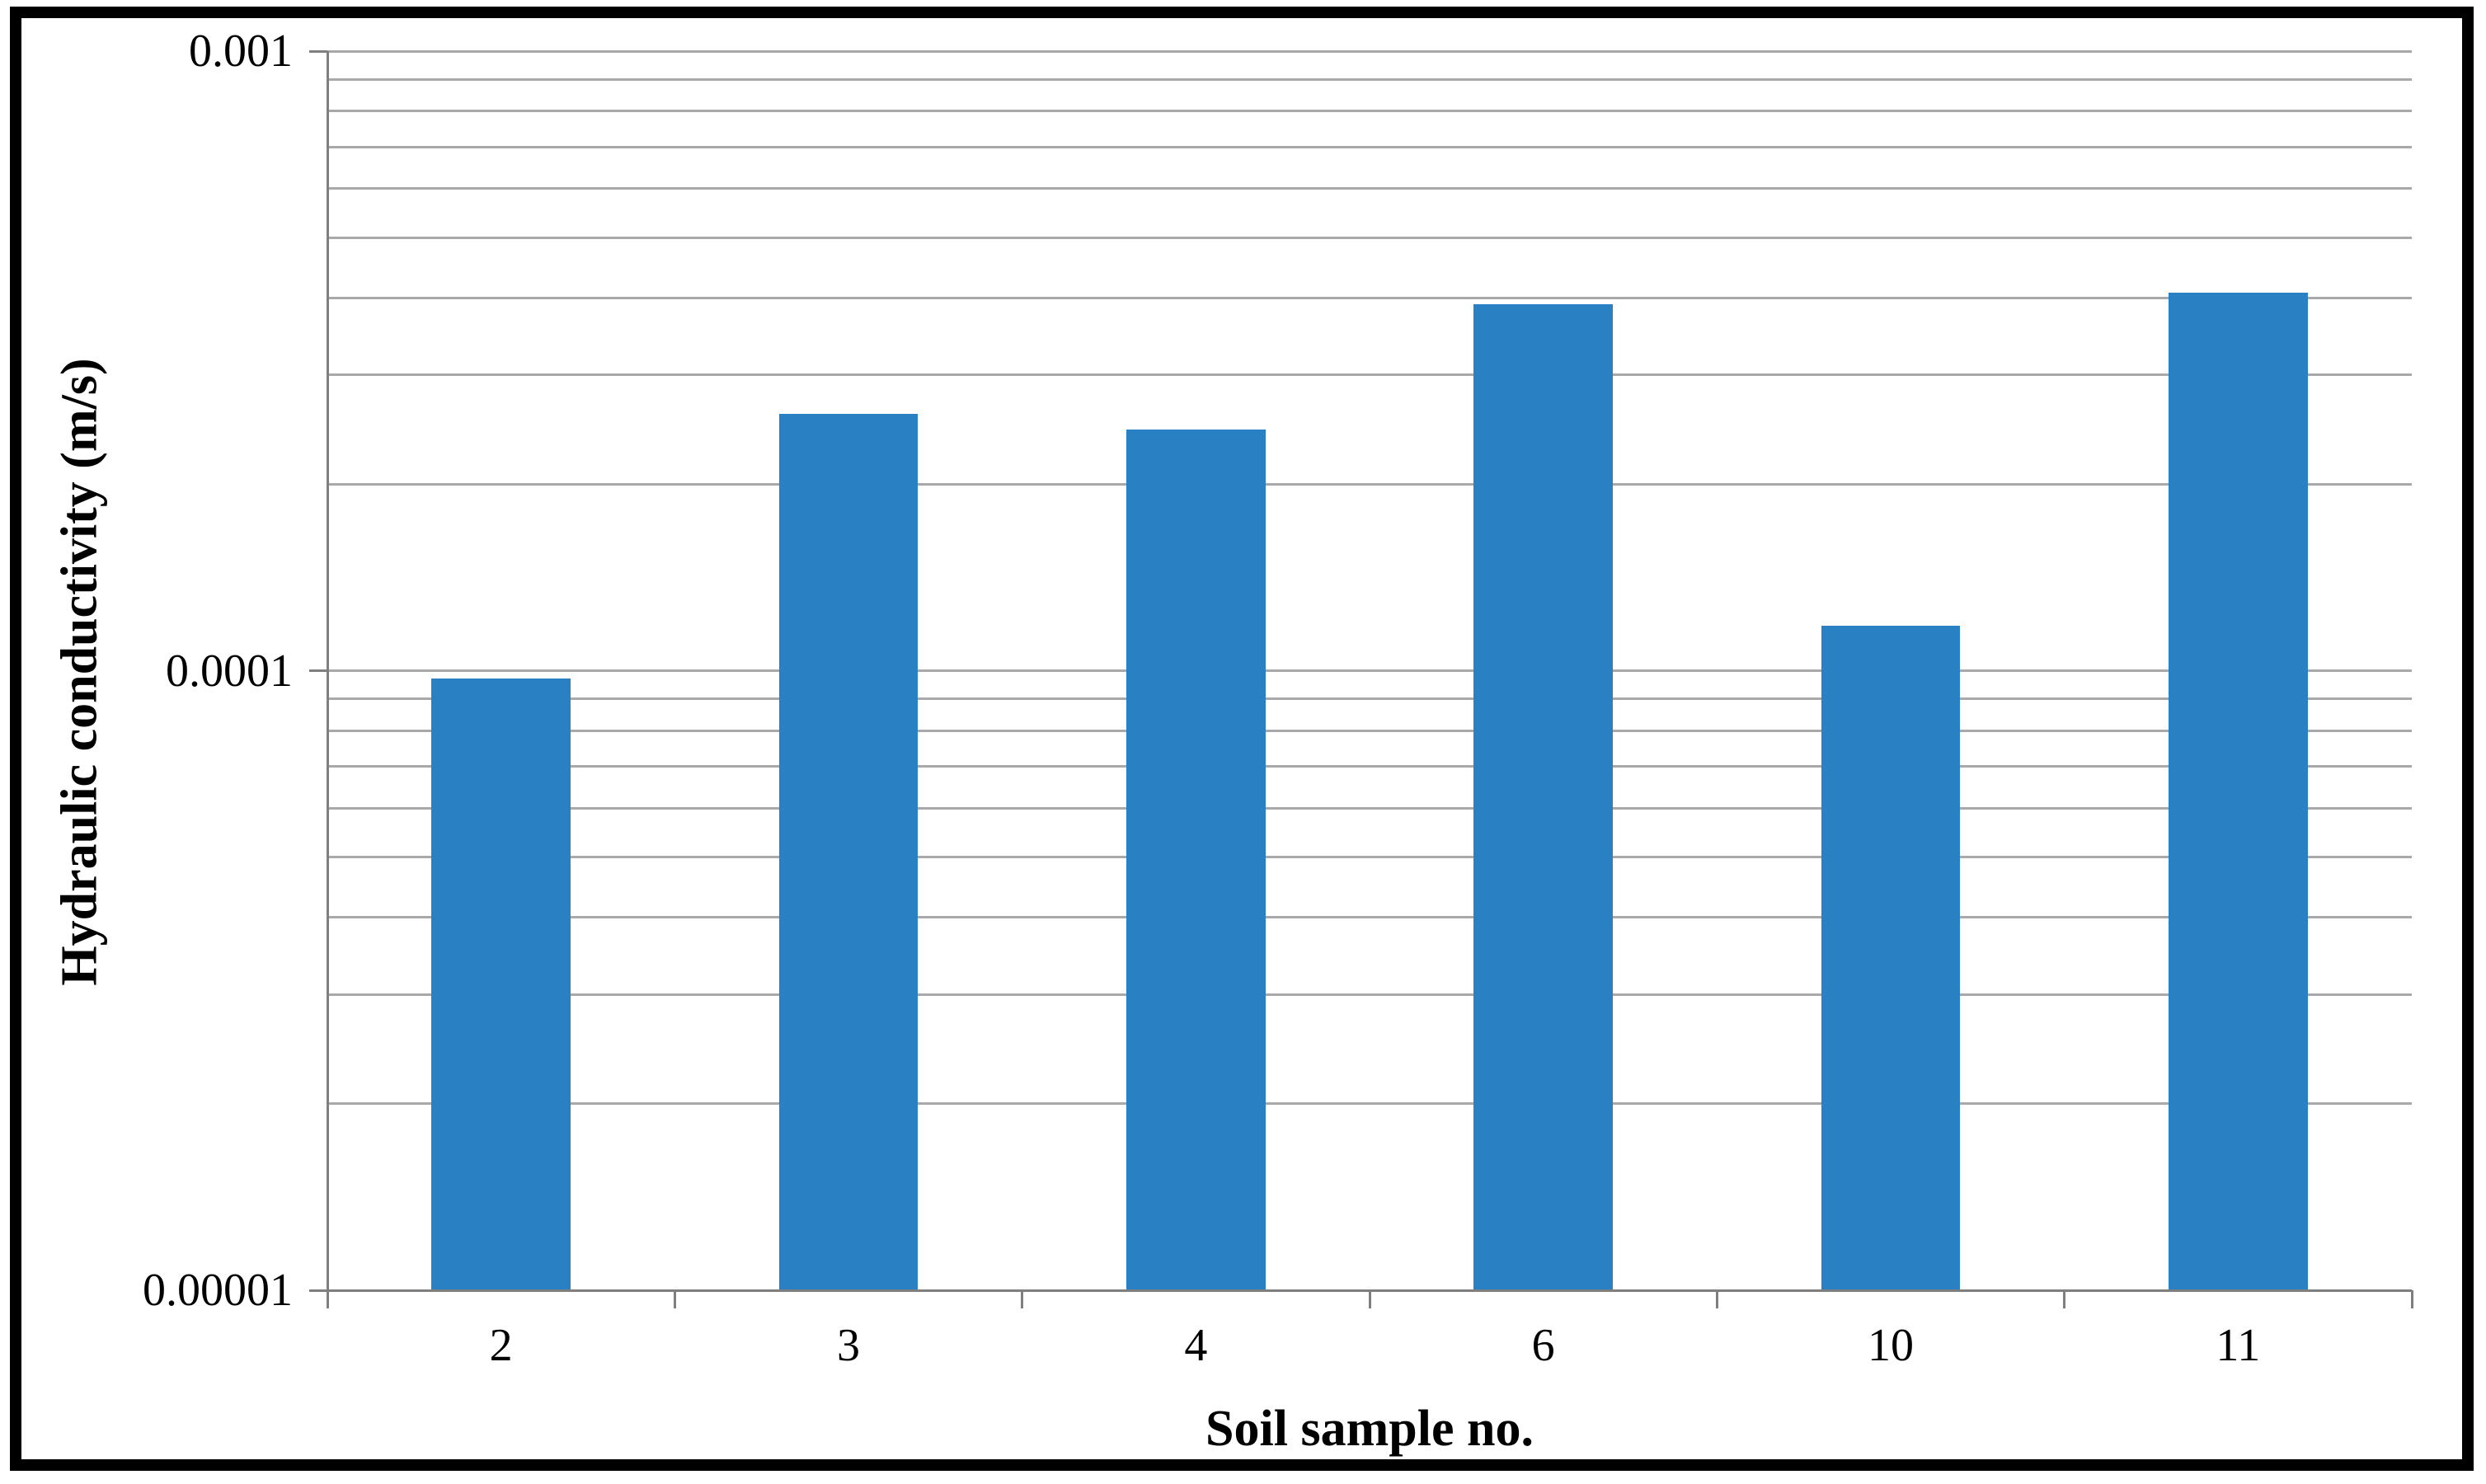 This screenshot has width=2486, height=1484. What do you see at coordinates (501, 1345) in the screenshot?
I see `x-axis-tick-label: 2` at bounding box center [501, 1345].